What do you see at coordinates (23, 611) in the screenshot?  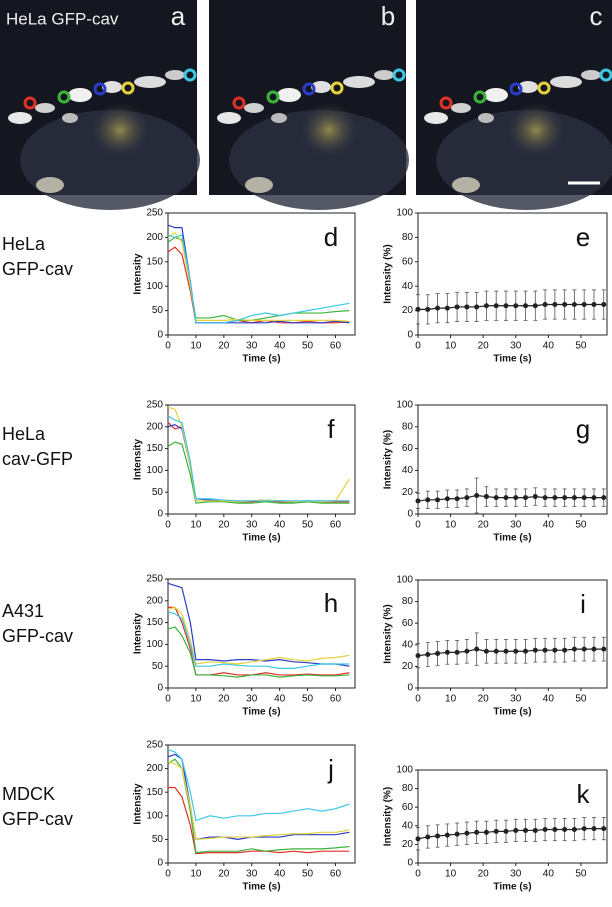 I see `row-label: A431` at bounding box center [23, 611].